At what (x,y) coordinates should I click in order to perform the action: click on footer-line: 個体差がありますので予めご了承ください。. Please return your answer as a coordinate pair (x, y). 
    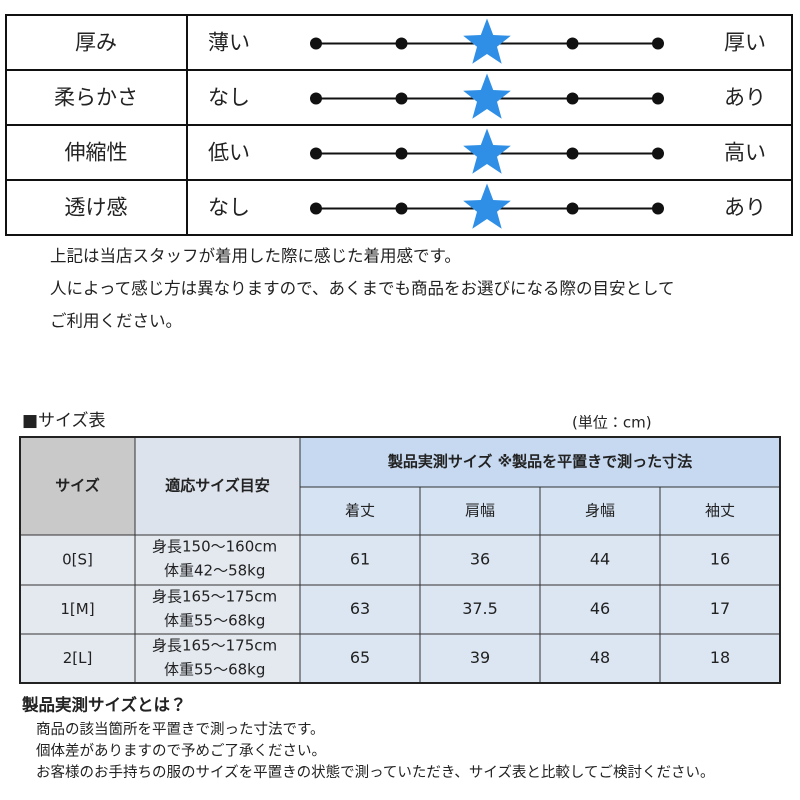
    Looking at the image, I should click on (181, 751).